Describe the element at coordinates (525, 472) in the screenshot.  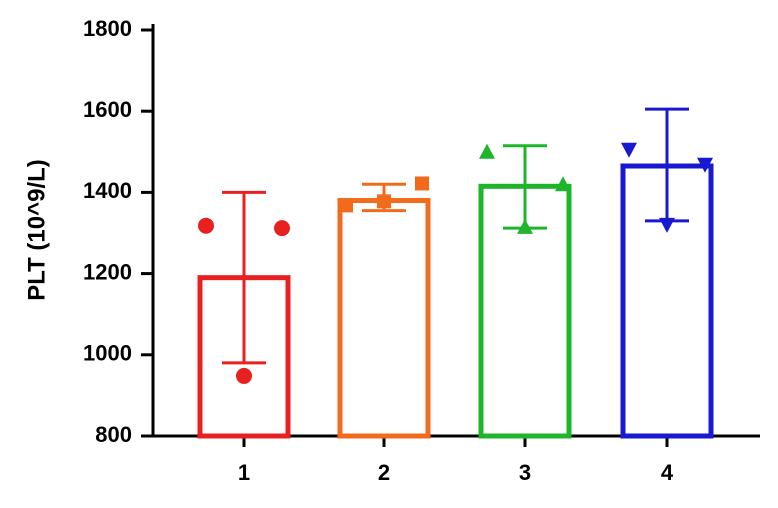
I see `x-tick-label: 3` at that location.